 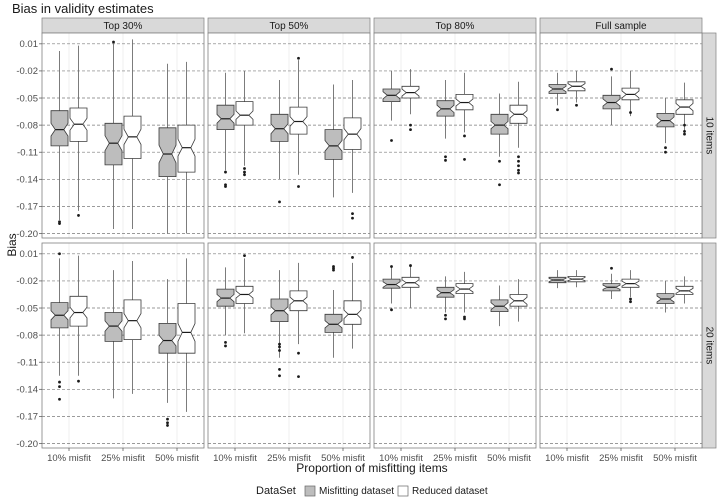 What do you see at coordinates (709, 136) in the screenshot?
I see `facet-strip-row-label: 10 items` at bounding box center [709, 136].